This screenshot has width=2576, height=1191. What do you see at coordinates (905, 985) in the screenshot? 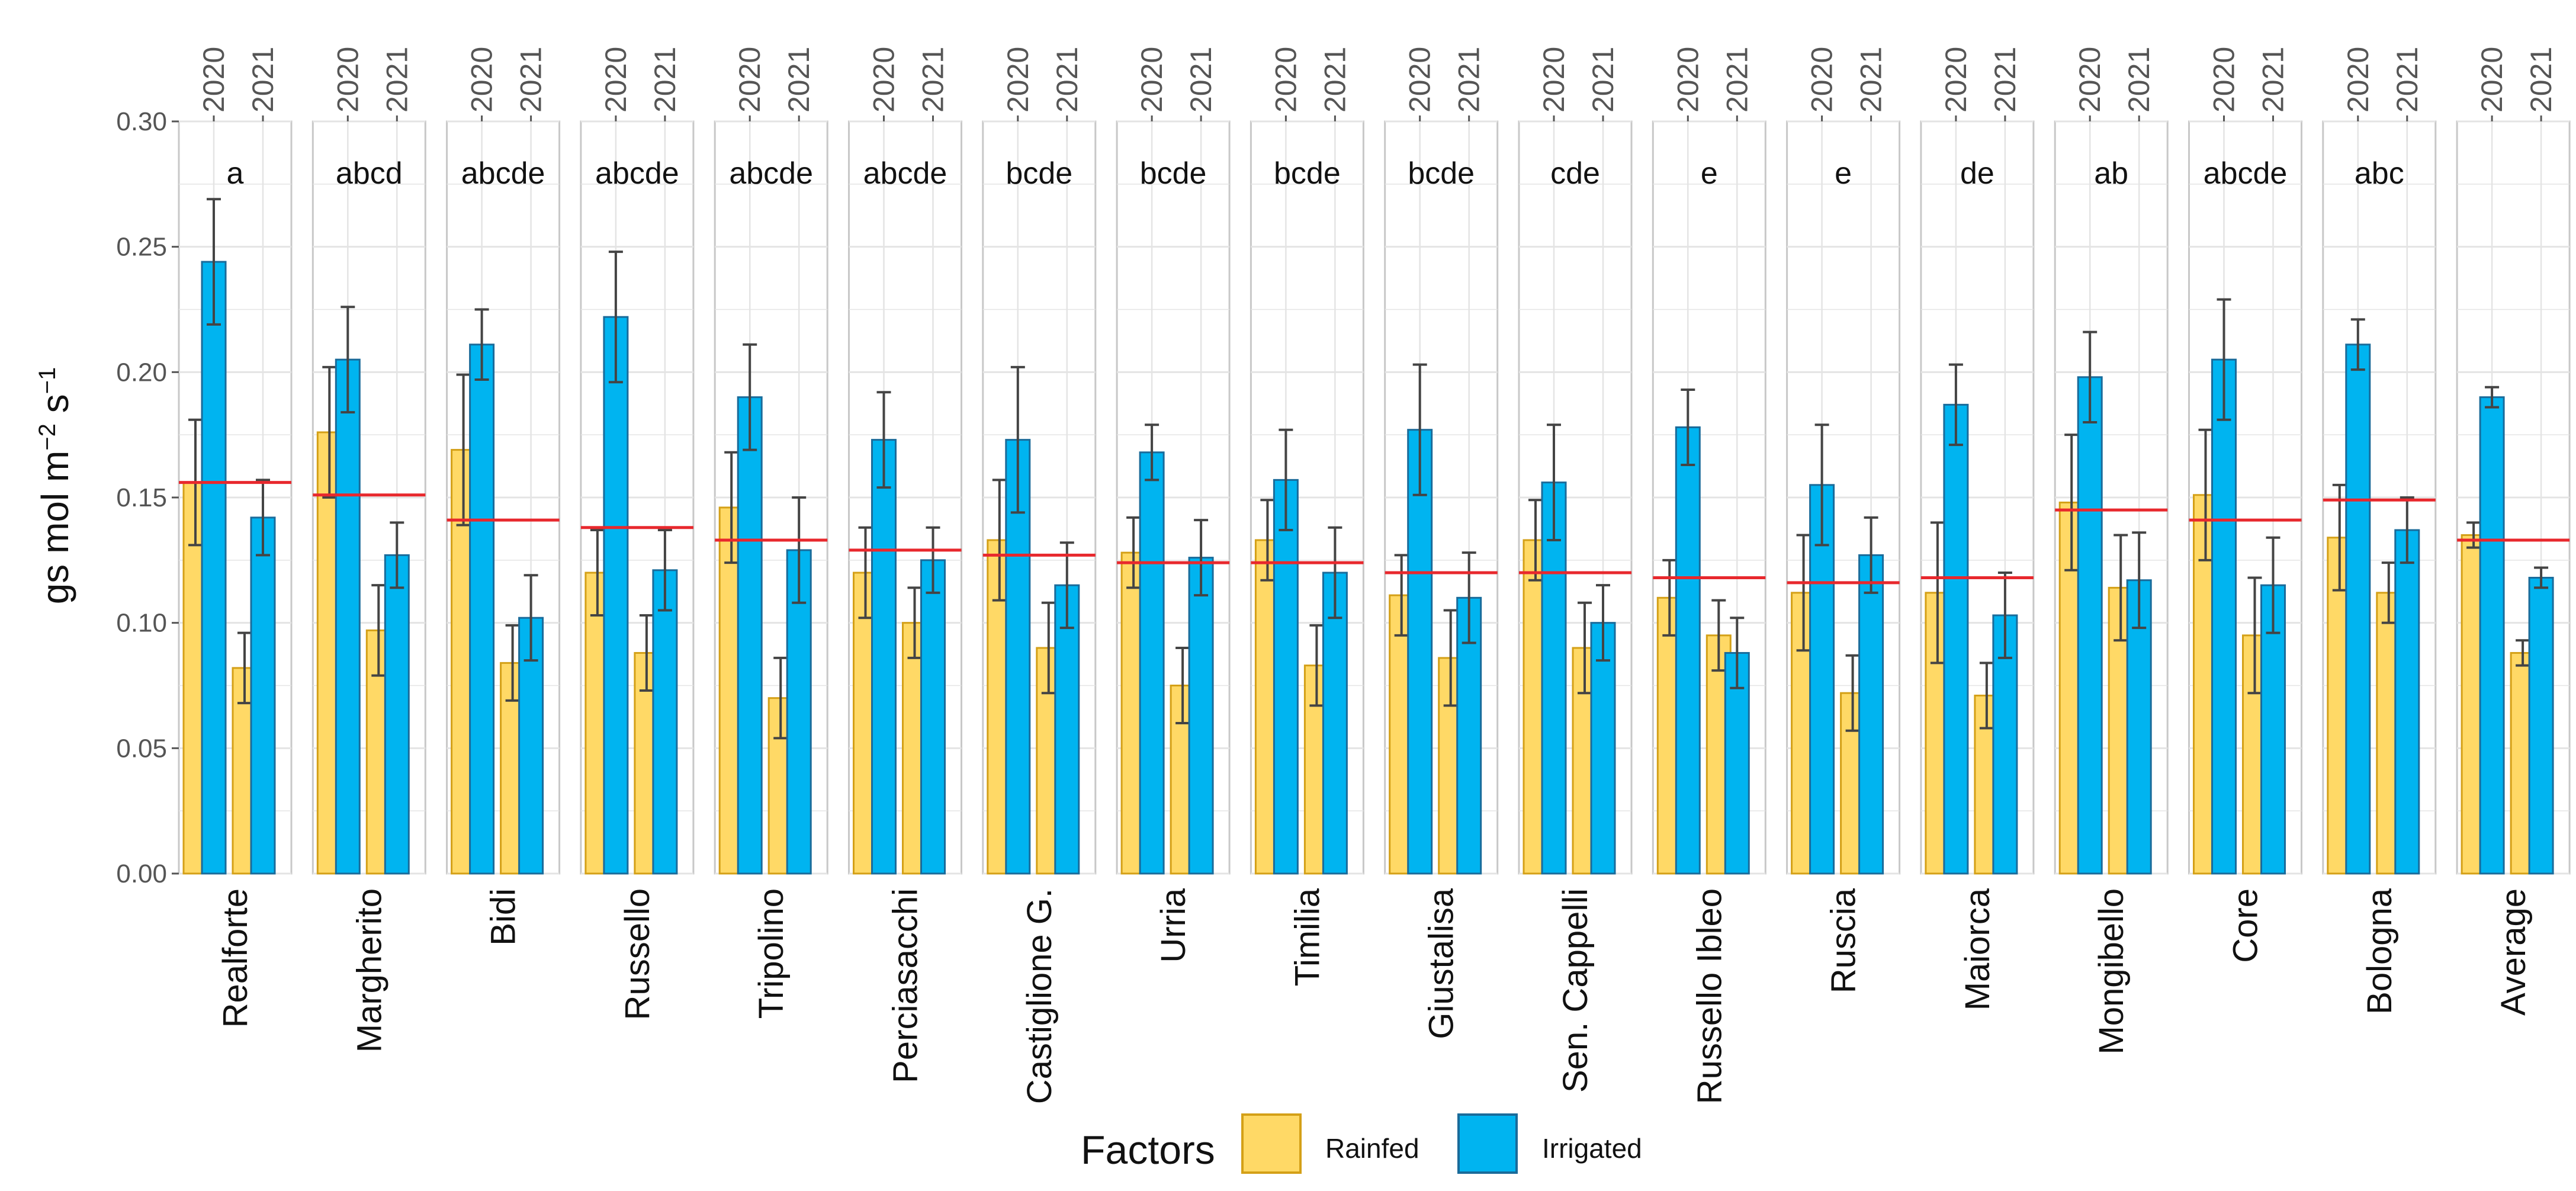
I see `cultivar-label: Perciasacchi` at bounding box center [905, 985].